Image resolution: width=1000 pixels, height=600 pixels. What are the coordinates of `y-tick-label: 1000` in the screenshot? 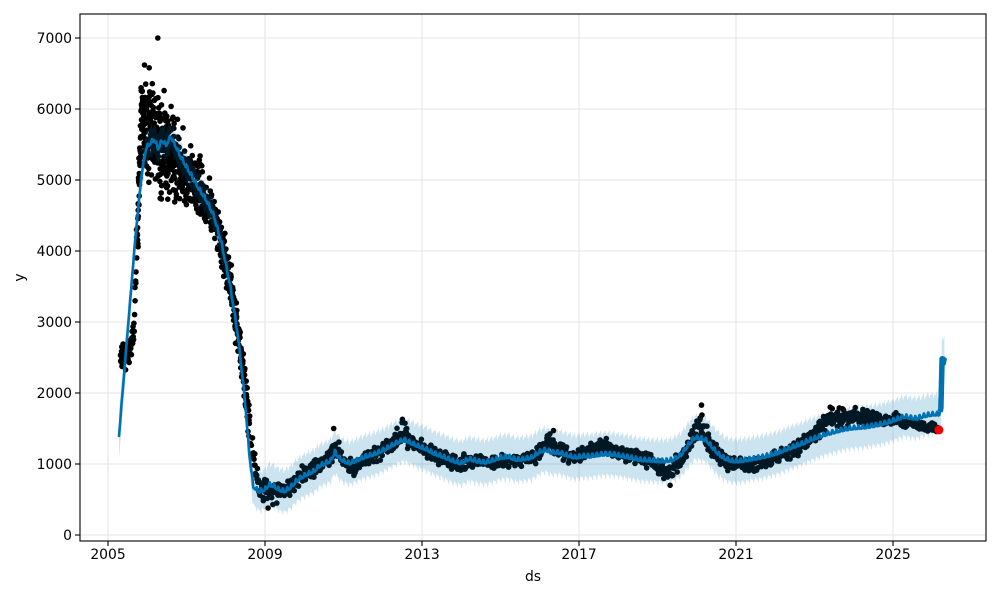 It's located at (54, 465).